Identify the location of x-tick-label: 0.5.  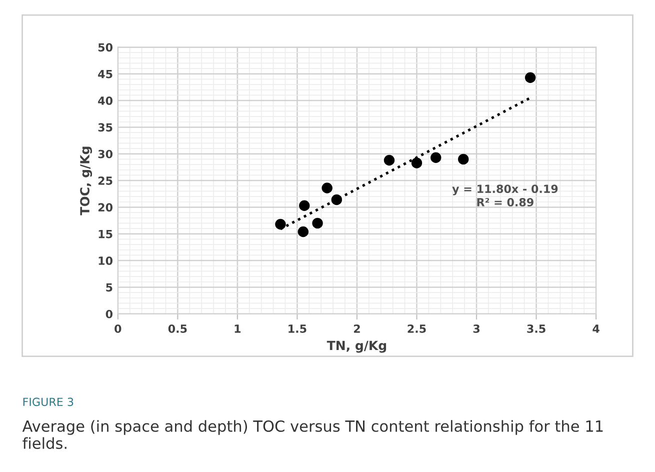
(177, 328).